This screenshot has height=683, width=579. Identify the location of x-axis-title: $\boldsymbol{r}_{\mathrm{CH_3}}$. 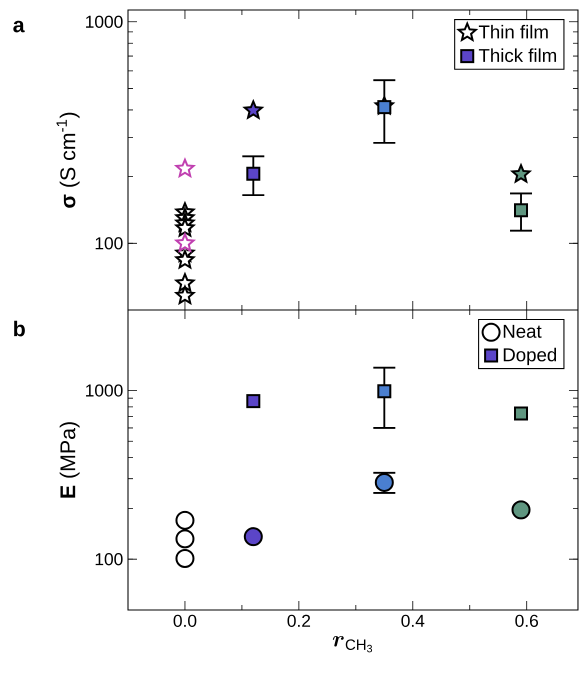
(352, 644).